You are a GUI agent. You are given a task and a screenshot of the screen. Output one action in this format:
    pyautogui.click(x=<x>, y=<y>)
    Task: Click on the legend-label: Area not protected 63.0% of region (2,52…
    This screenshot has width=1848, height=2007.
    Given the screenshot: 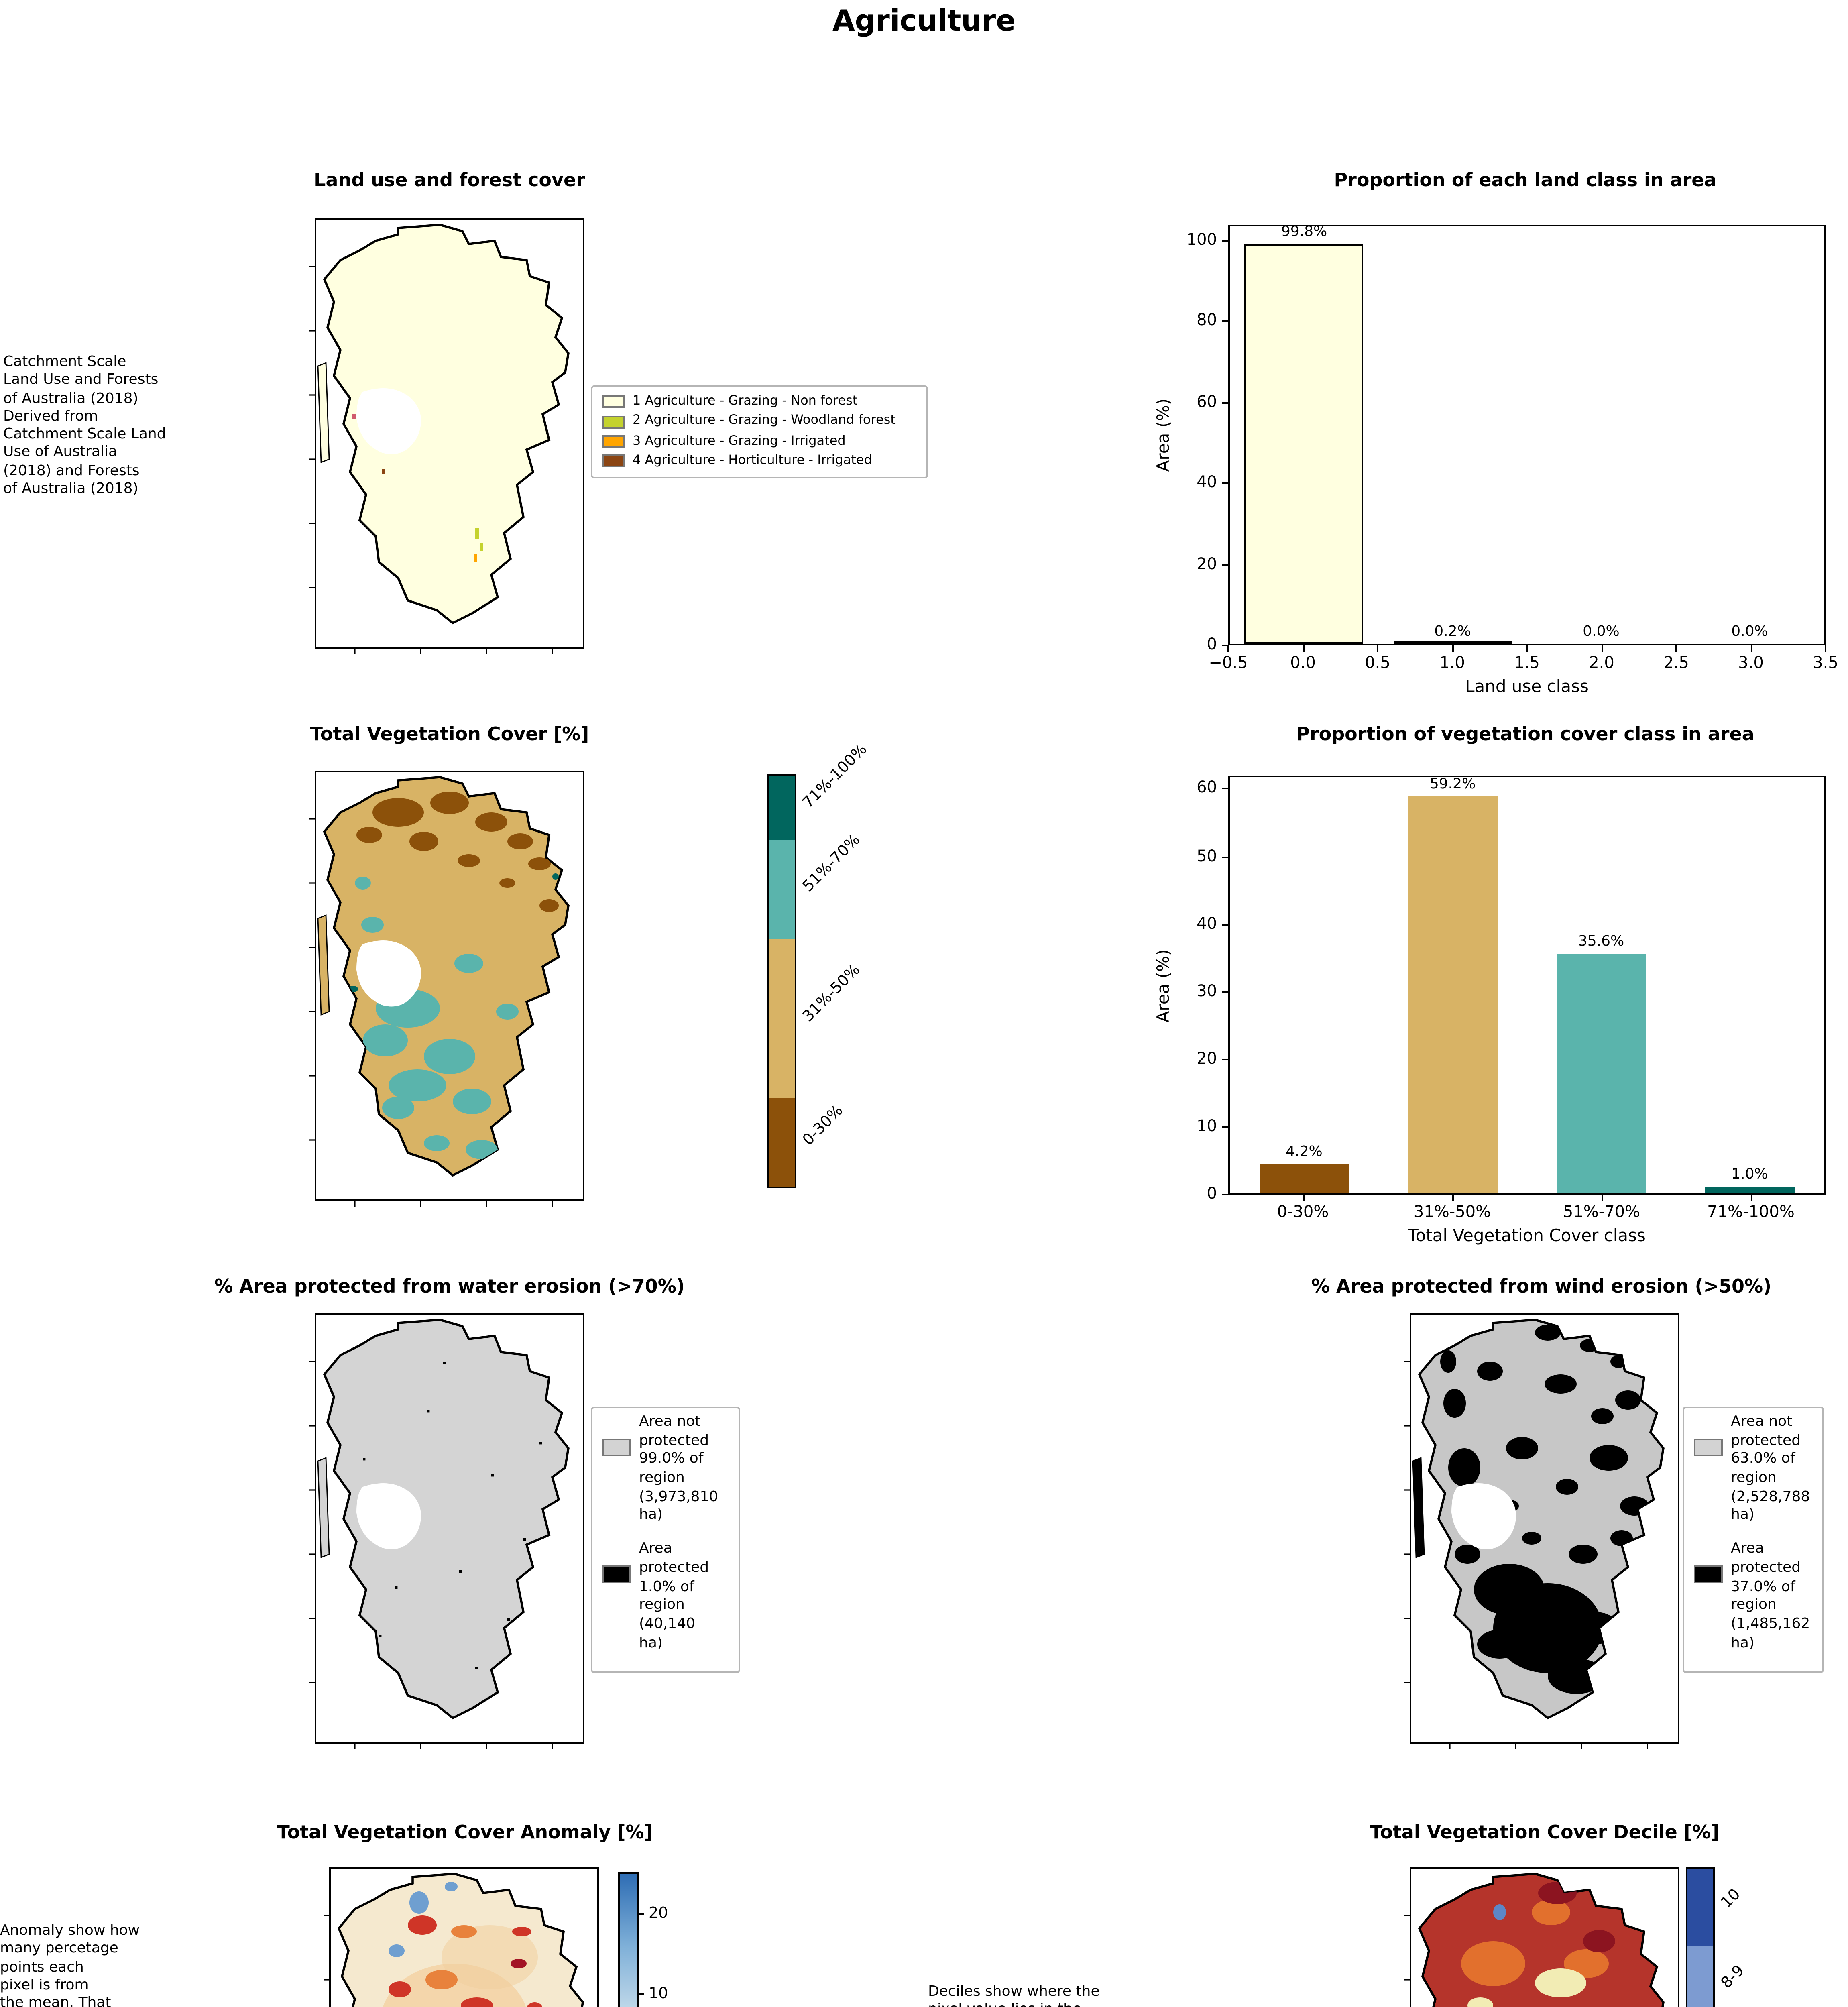 What is the action you would take?
    pyautogui.click(x=1770, y=1470)
    